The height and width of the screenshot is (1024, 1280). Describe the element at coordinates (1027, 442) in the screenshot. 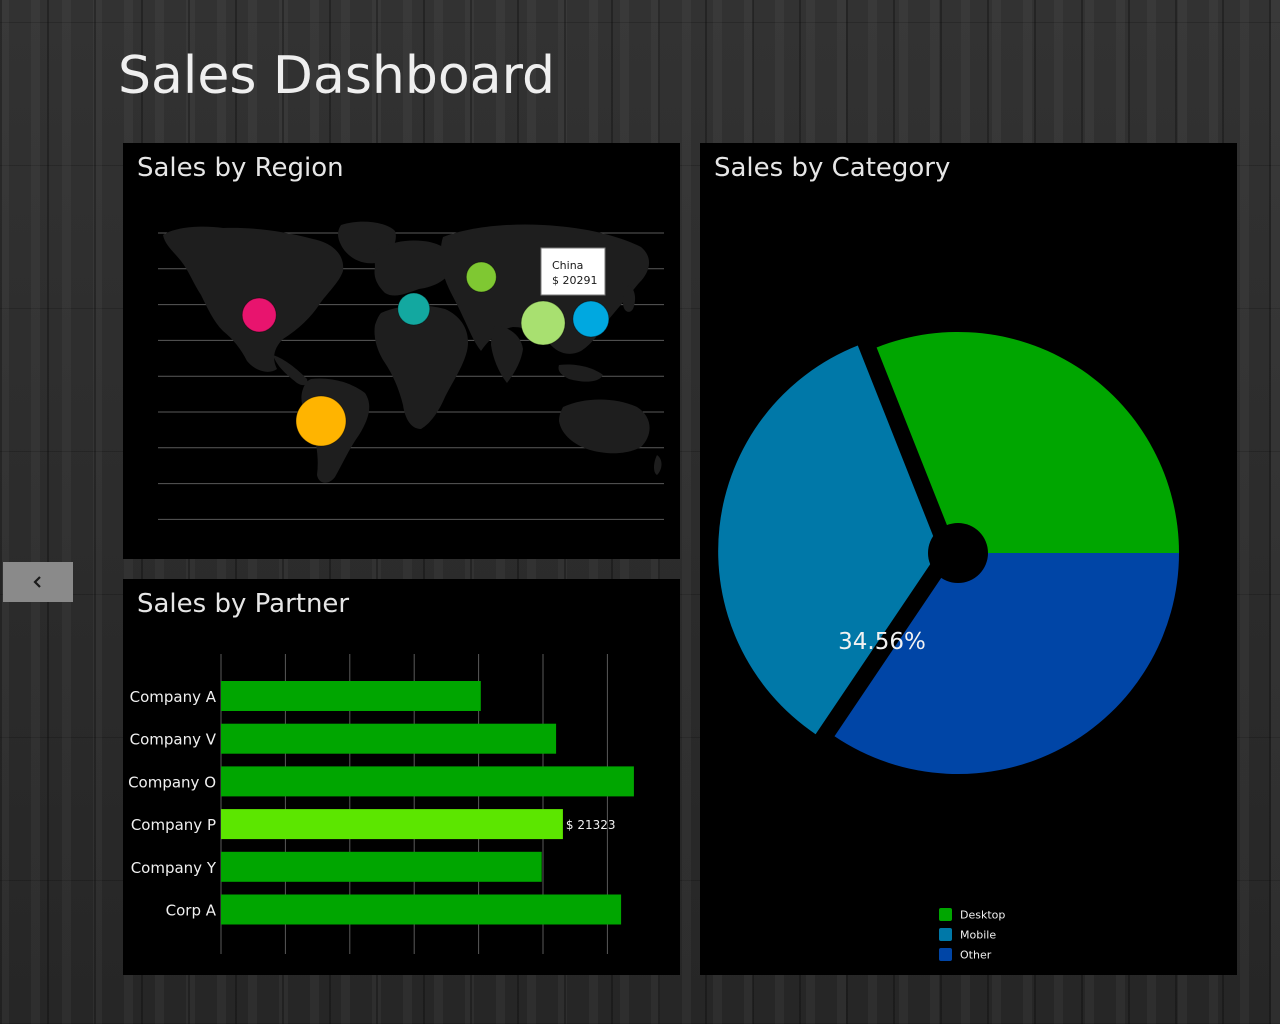

I see `pie-slice-desktop` at that location.